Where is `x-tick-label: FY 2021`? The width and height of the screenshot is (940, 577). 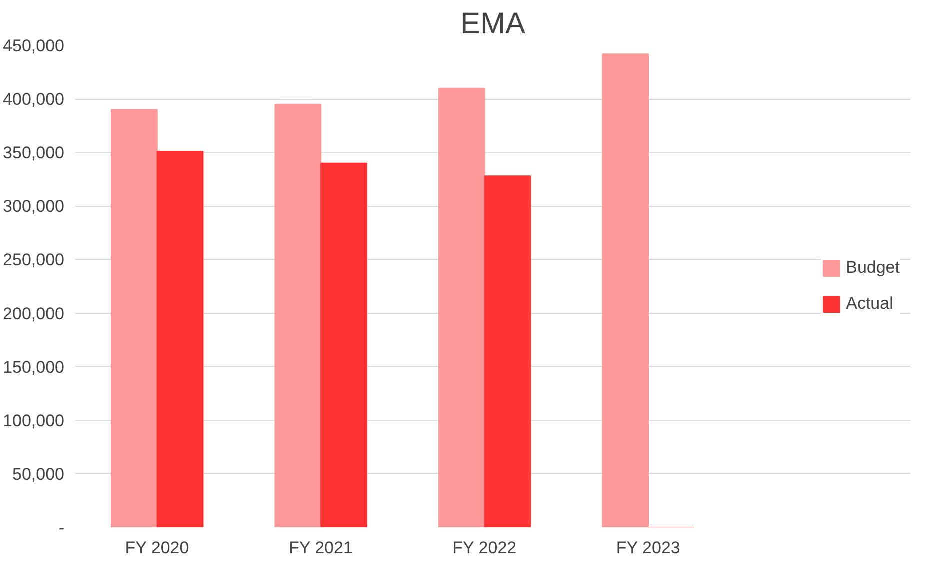 x-tick-label: FY 2021 is located at coordinates (320, 548).